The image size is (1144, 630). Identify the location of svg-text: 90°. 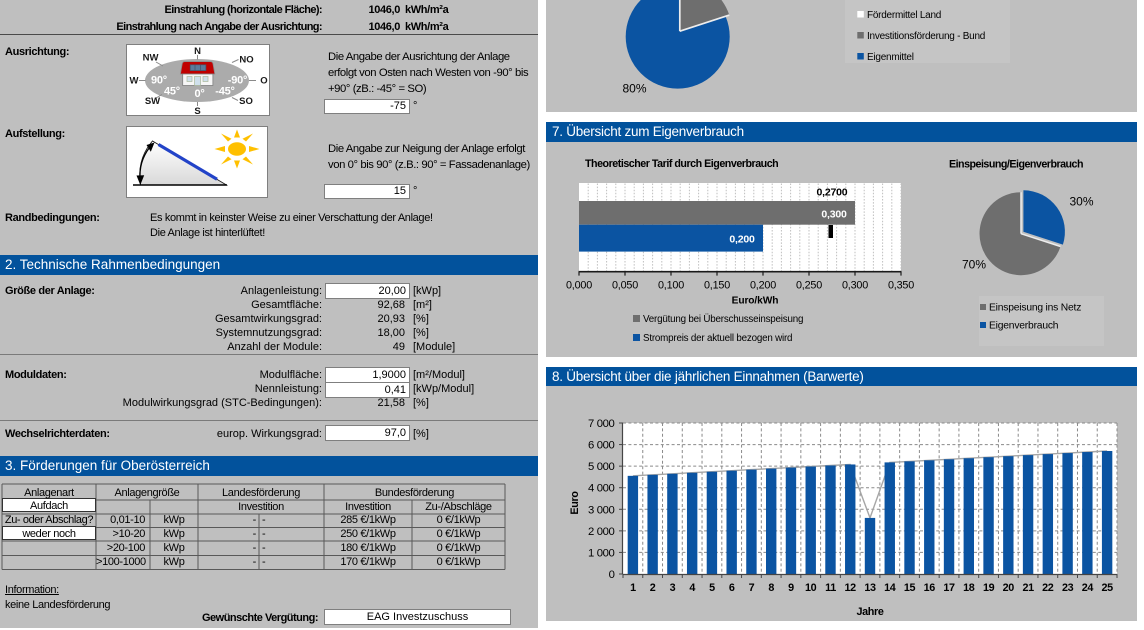
(159, 81).